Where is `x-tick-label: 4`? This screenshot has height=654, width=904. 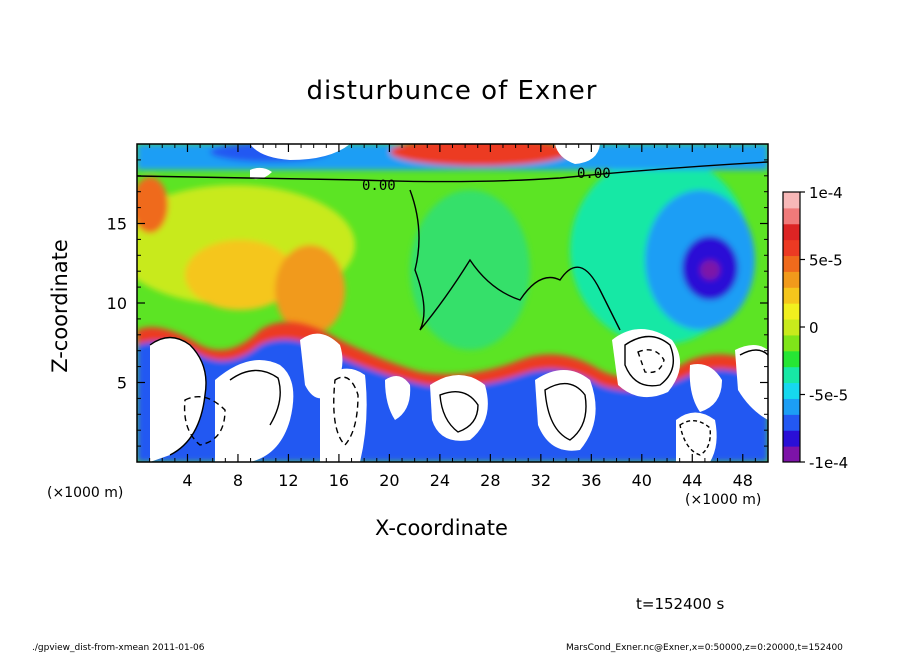 x-tick-label: 4 is located at coordinates (187, 480).